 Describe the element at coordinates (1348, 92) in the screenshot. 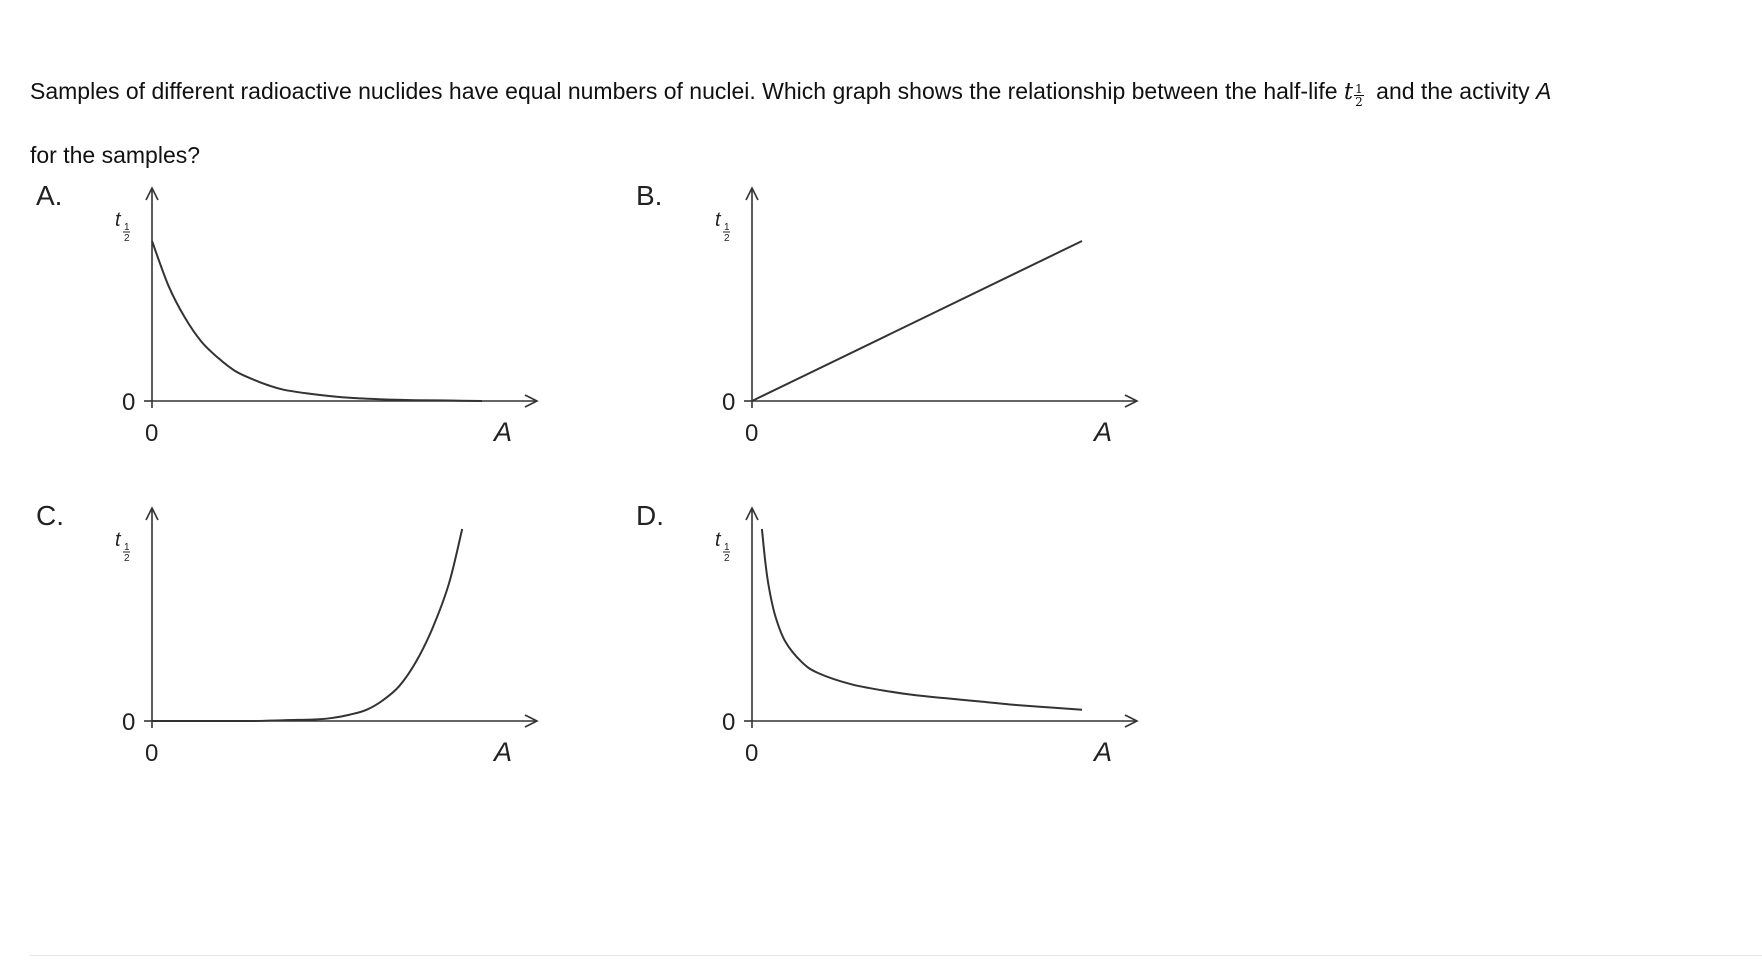

I see `half-life-symbol: t` at that location.